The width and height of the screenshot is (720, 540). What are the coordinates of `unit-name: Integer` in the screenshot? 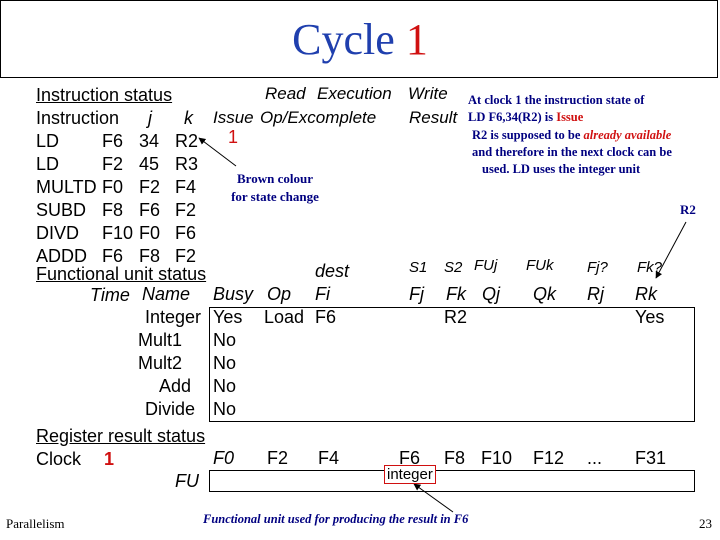 It's located at (173, 317).